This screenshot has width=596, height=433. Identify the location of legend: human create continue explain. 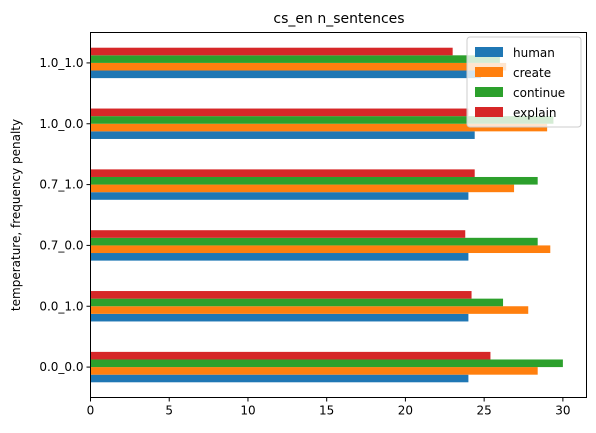
(524, 82).